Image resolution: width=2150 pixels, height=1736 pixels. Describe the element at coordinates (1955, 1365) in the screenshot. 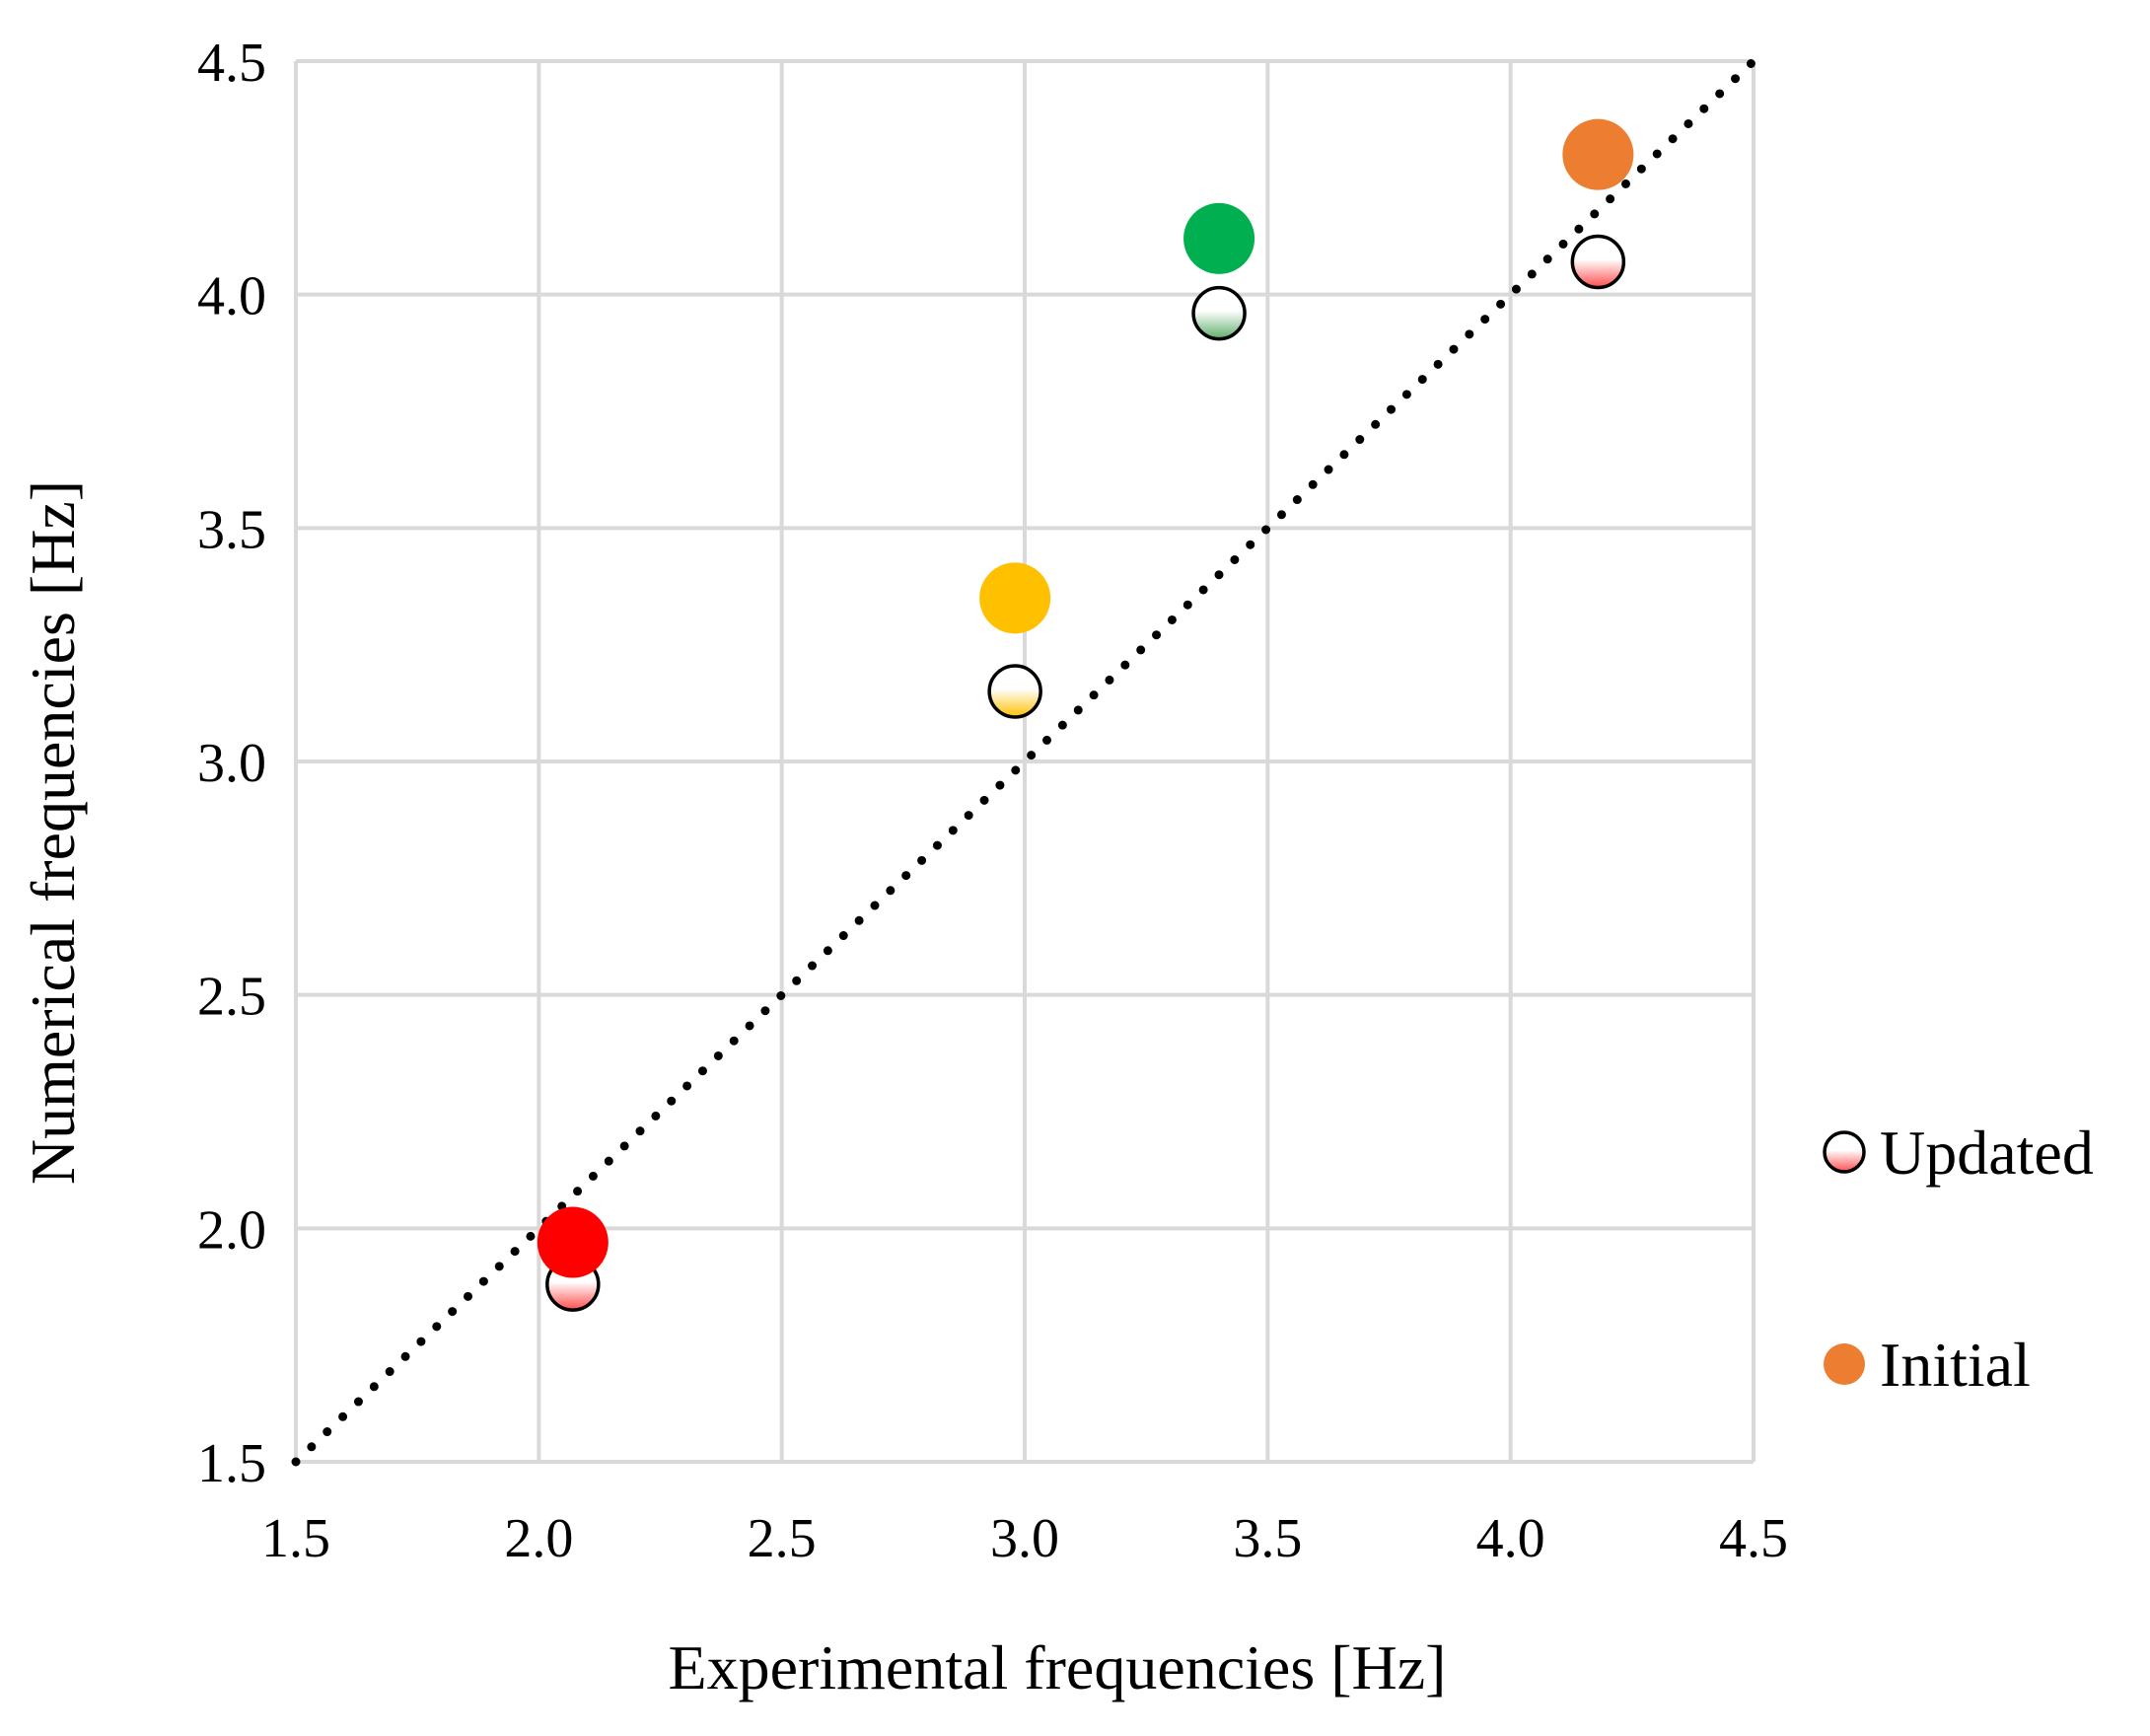

I see `legend-label-initial: Initial` at that location.